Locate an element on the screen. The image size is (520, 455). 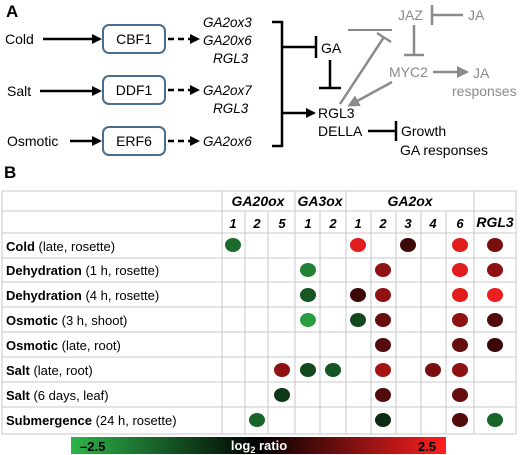
heat-cell-r3-c3 is located at coordinates (308, 320).